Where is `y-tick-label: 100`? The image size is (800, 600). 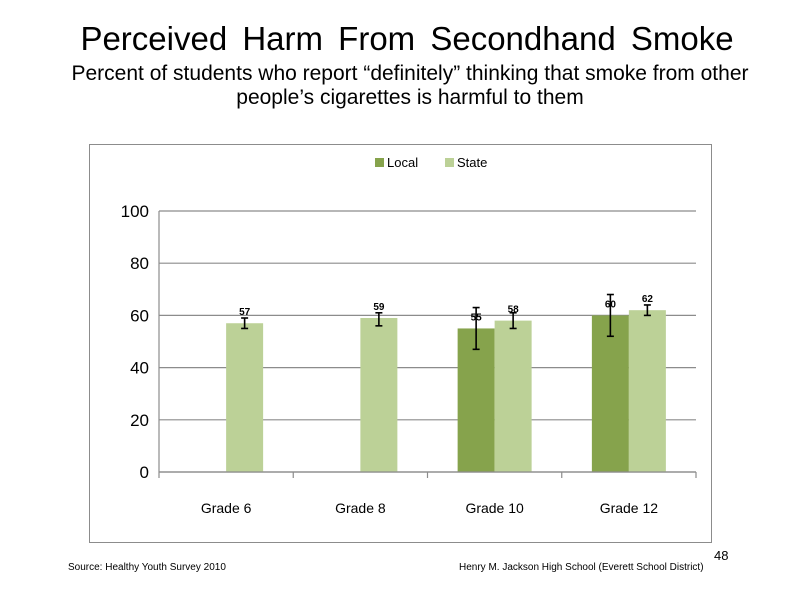 y-tick-label: 100 is located at coordinates (135, 211).